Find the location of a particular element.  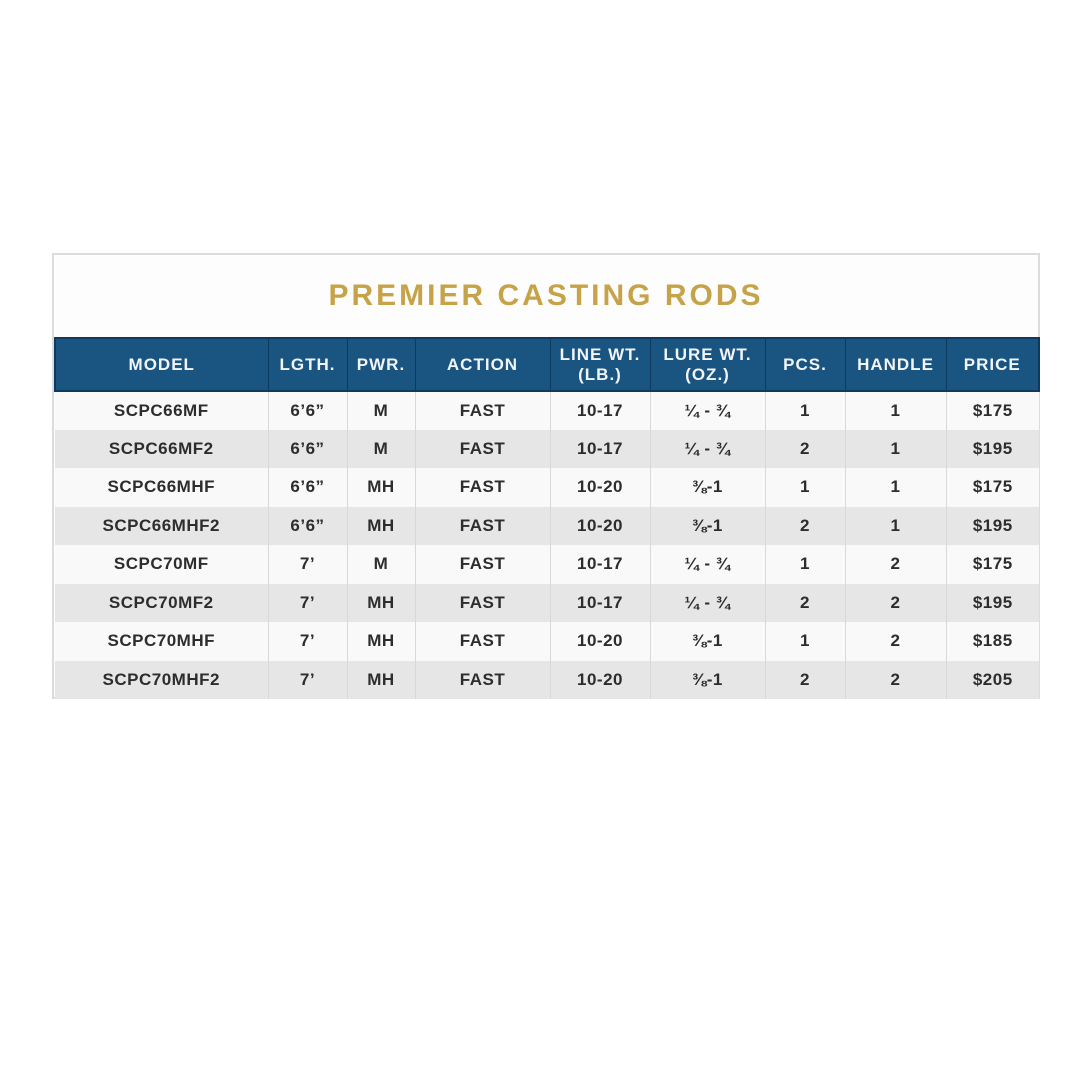

cell-model: SCPC70MHF2 is located at coordinates (162, 679).